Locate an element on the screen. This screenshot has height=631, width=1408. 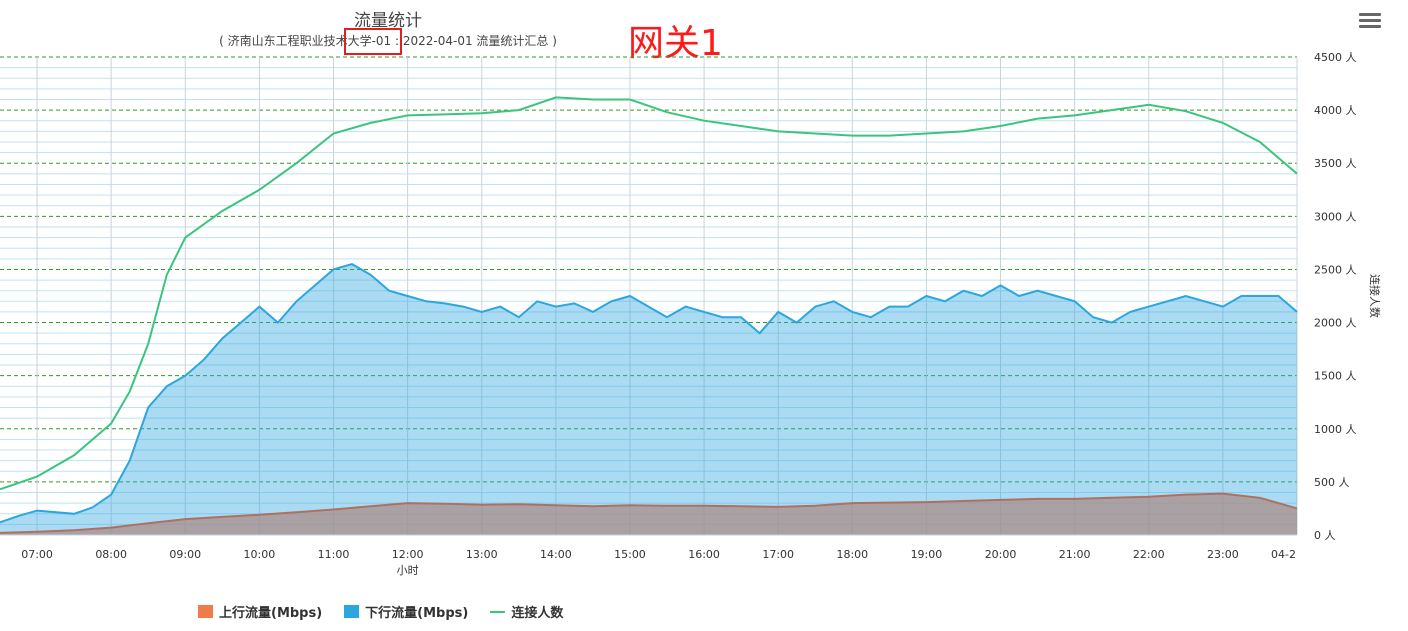
x-tick-label: 09:00 is located at coordinates (185, 554).